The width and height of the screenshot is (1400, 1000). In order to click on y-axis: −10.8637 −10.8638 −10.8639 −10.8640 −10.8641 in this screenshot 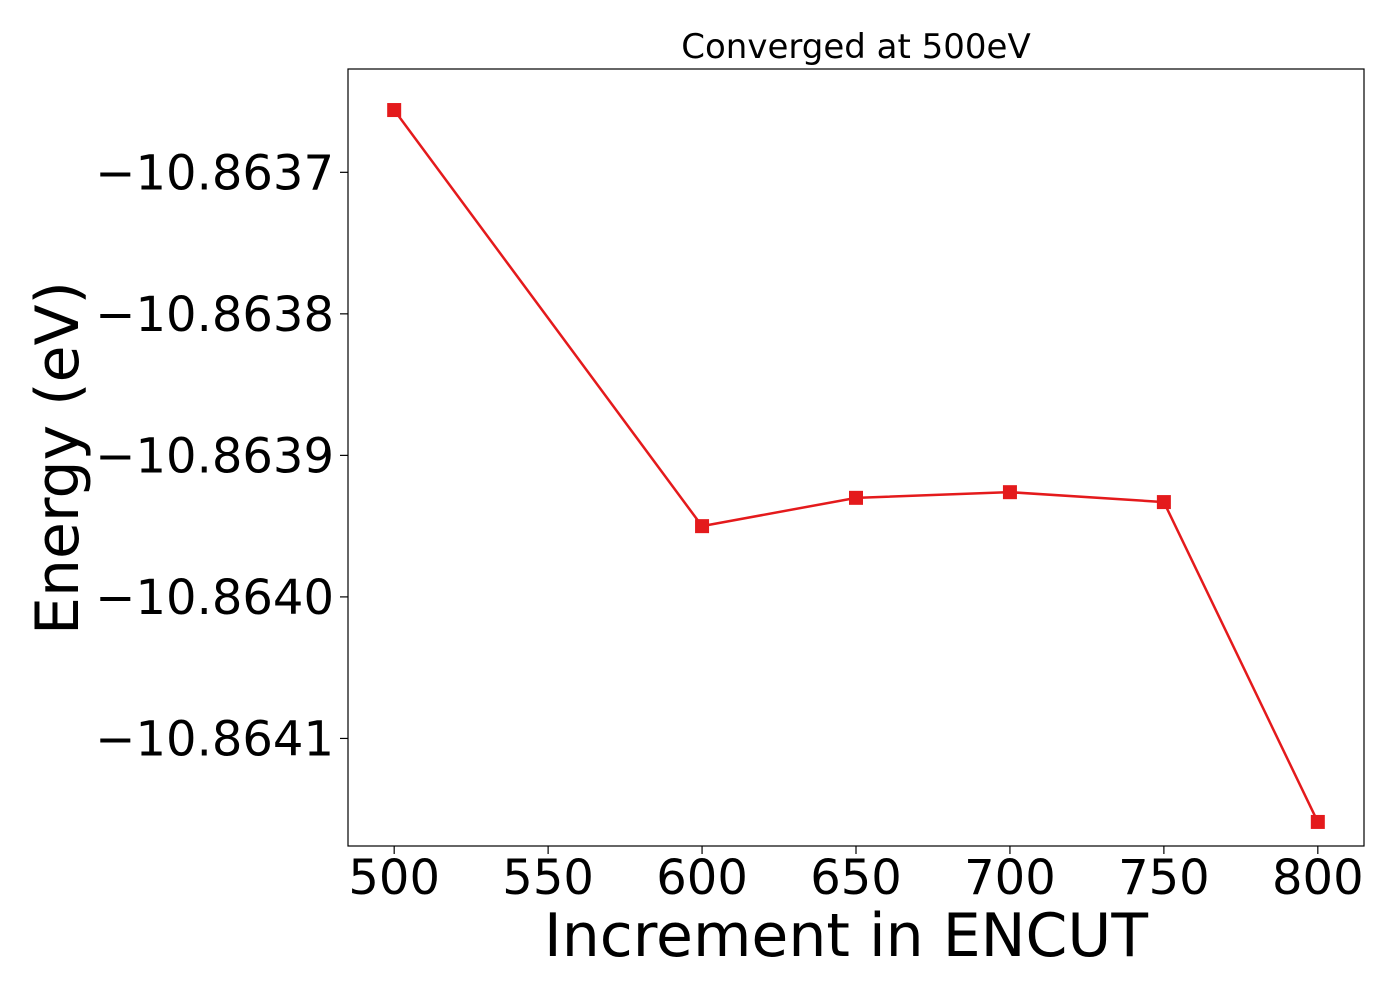, I will do `click(221, 456)`.